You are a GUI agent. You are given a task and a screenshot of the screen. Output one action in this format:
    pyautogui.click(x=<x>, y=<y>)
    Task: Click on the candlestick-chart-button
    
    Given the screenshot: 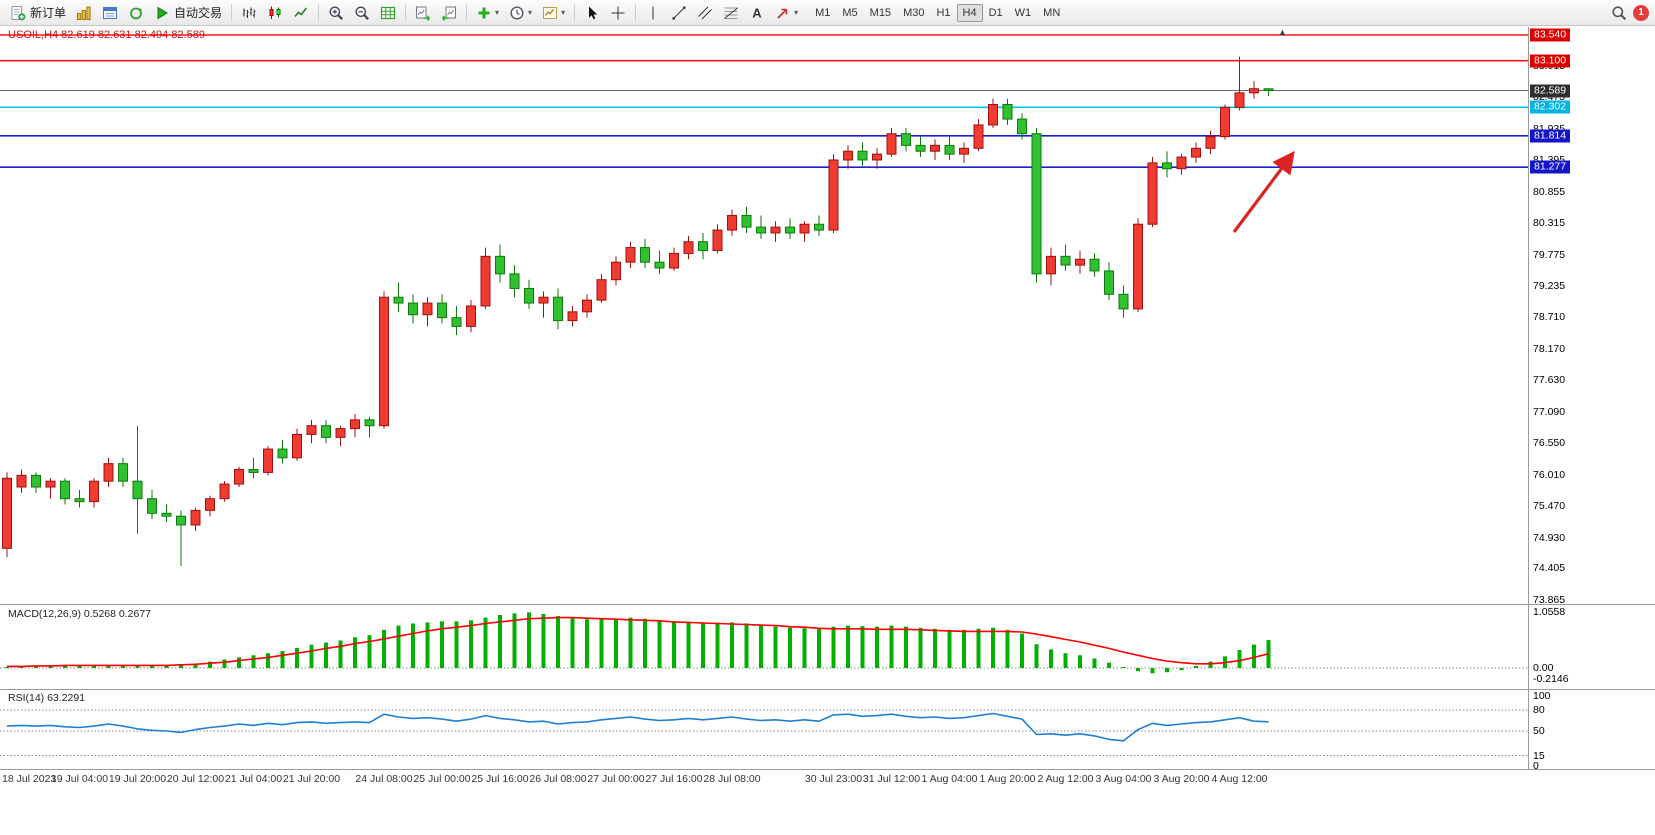 What is the action you would take?
    pyautogui.click(x=275, y=12)
    